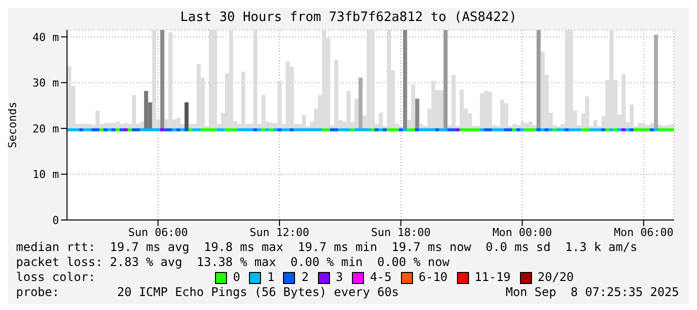 This screenshot has height=310, width=697. Describe the element at coordinates (348, 18) in the screenshot. I see `chart-title: Last 30 Hours from 73fb7f62a812 to (AS8422)` at that location.